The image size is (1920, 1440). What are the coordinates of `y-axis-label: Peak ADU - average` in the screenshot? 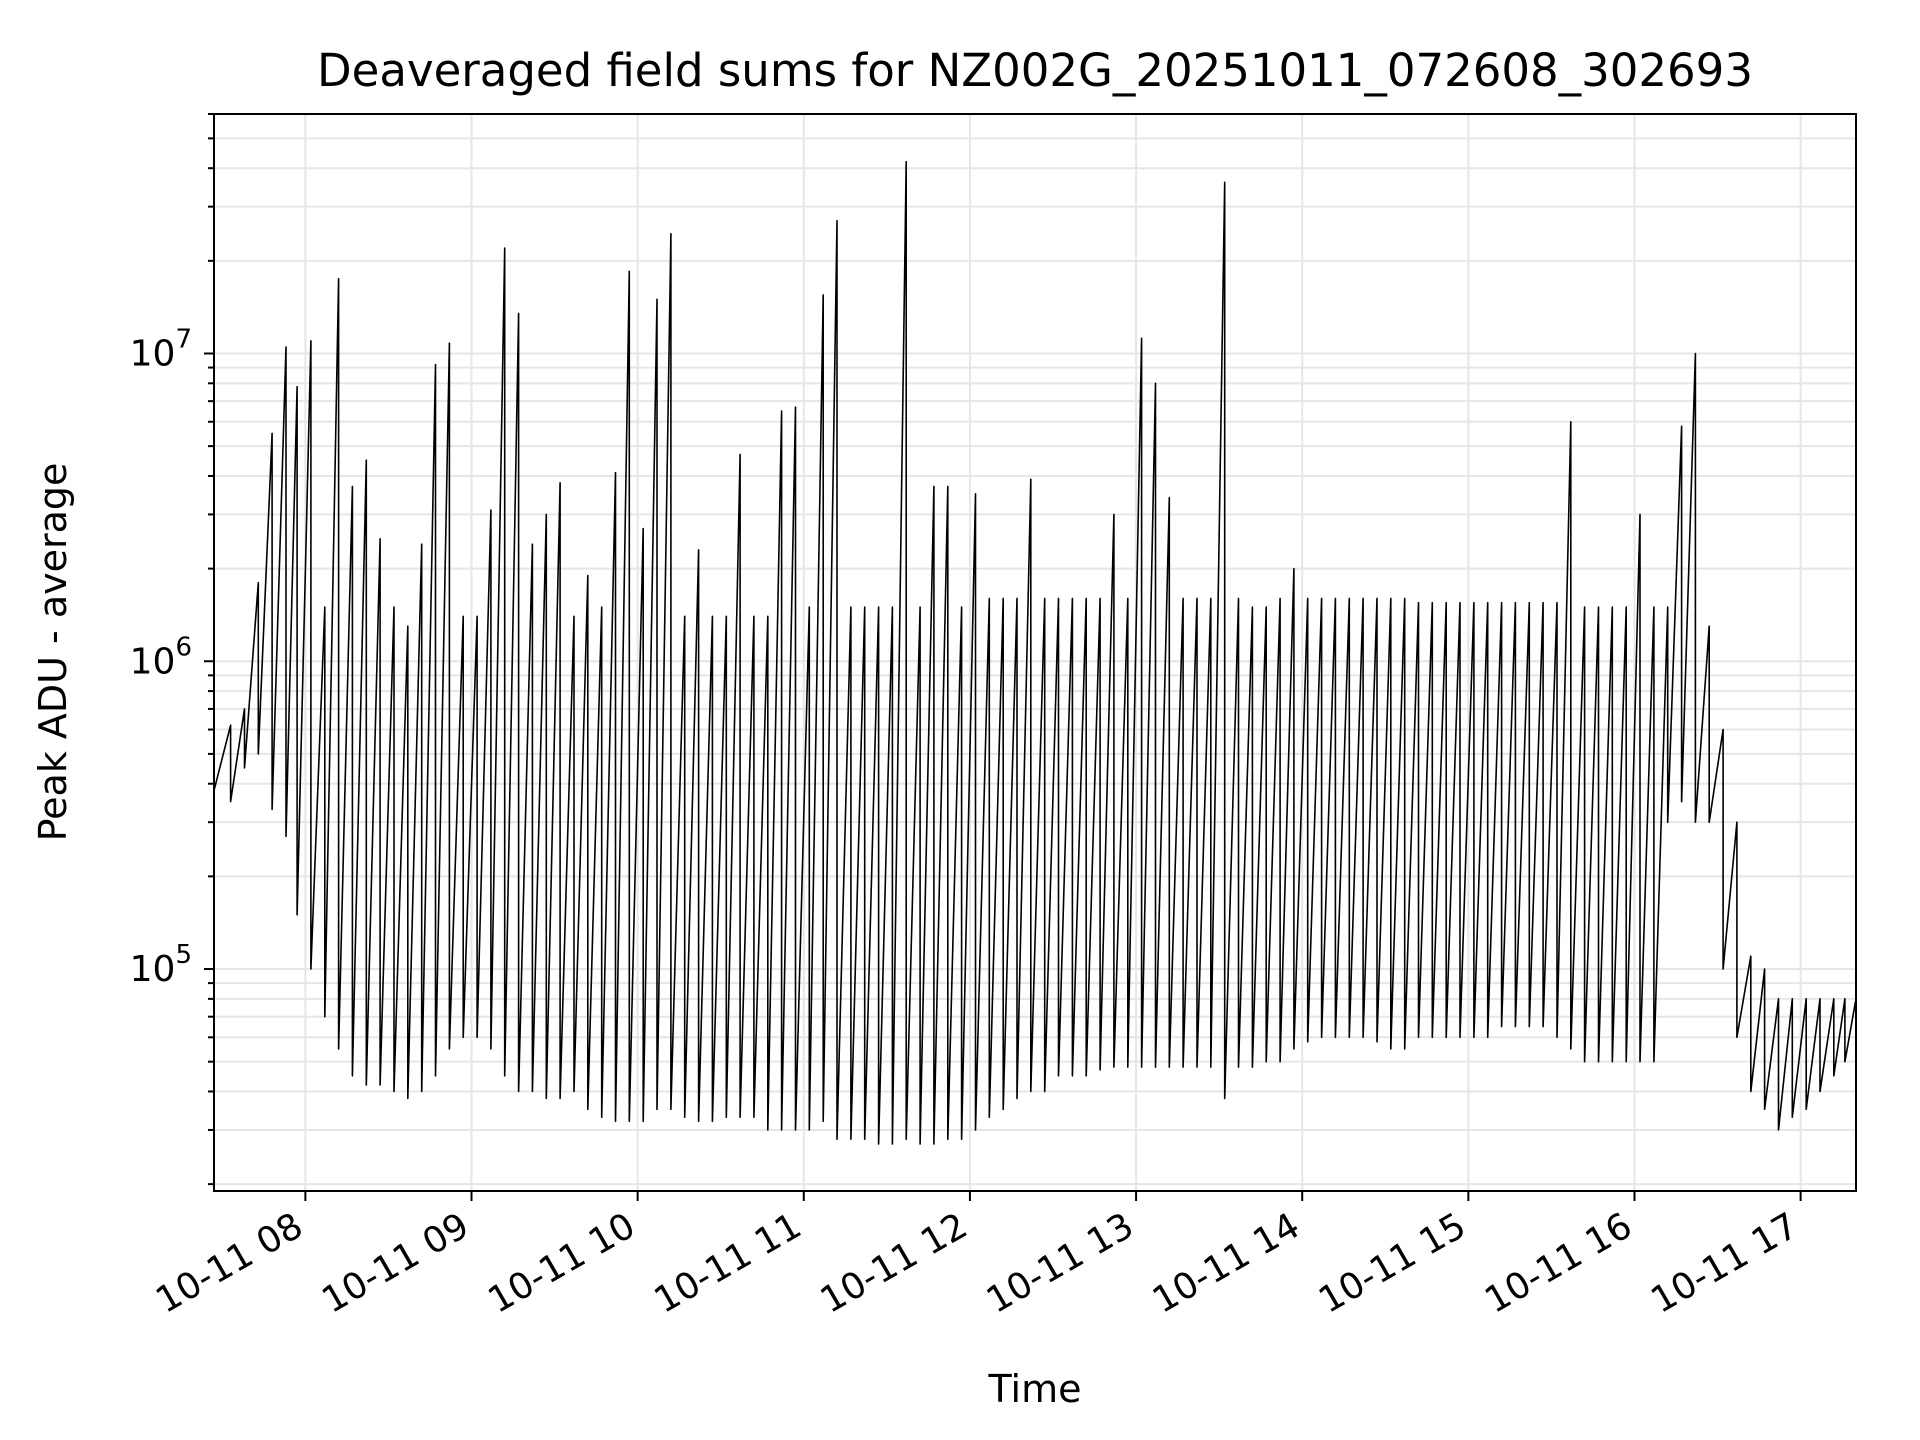 It's located at (53, 652).